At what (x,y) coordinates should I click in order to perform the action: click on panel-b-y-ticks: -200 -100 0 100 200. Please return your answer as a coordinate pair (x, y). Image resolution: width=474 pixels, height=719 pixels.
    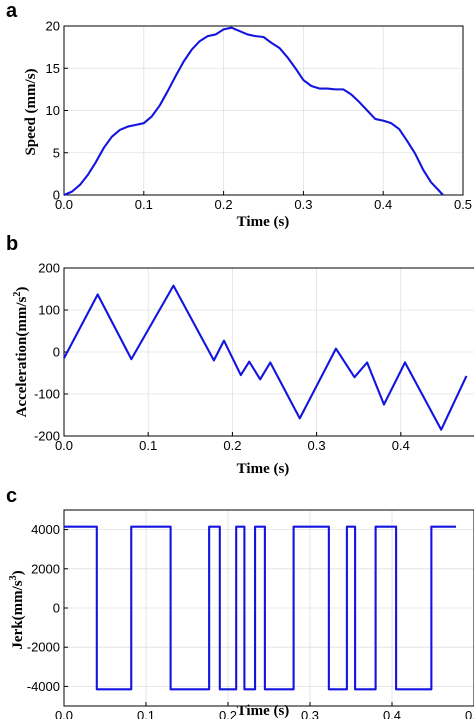
    Looking at the image, I should click on (51, 352).